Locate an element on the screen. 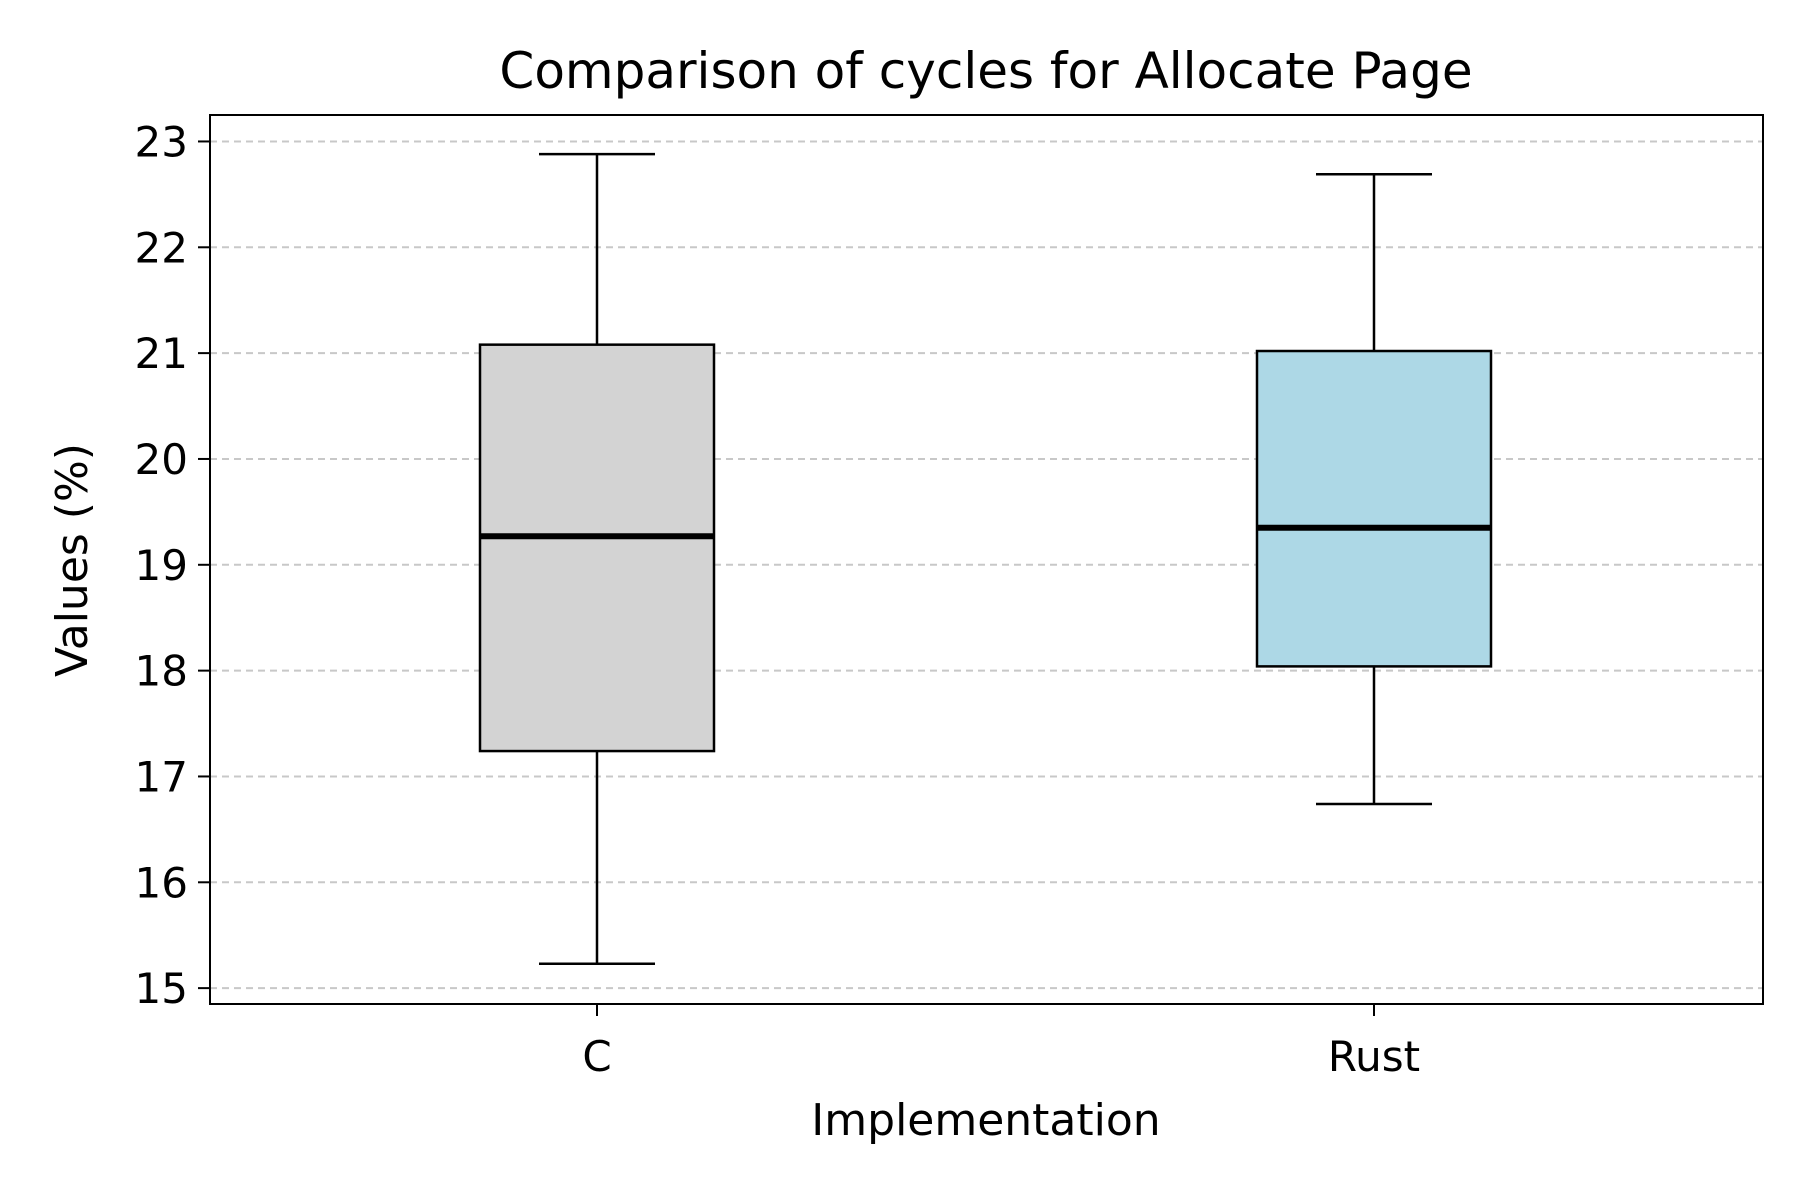 This screenshot has width=1800, height=1200. y-tick-label-16: 16 is located at coordinates (161, 882).